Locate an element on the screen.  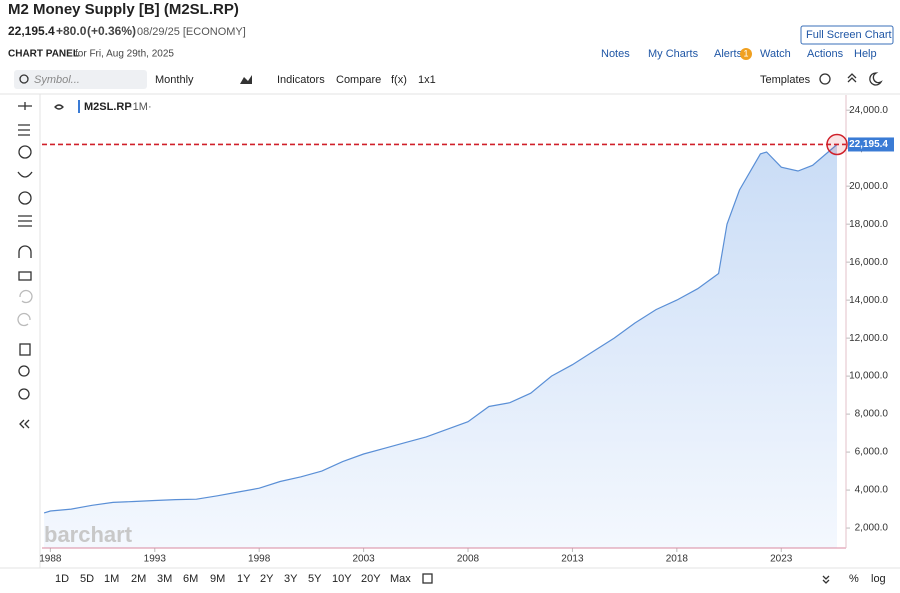
panel-link: Actions is located at coordinates (825, 54).